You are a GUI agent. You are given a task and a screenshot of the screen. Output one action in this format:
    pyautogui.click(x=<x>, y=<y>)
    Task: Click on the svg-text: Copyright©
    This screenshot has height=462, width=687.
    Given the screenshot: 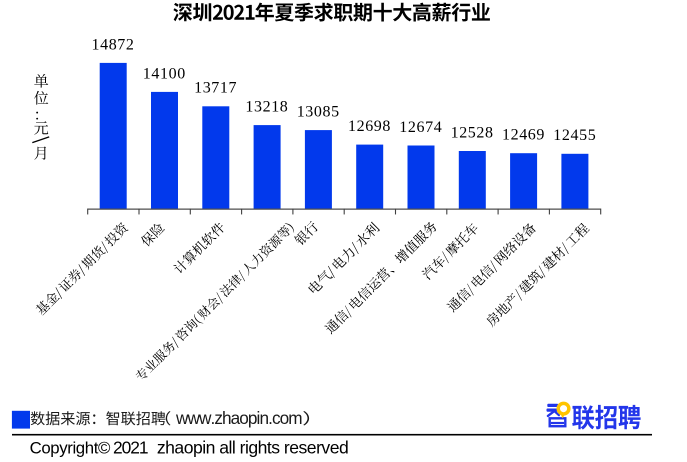 What is the action you would take?
    pyautogui.click(x=70, y=447)
    